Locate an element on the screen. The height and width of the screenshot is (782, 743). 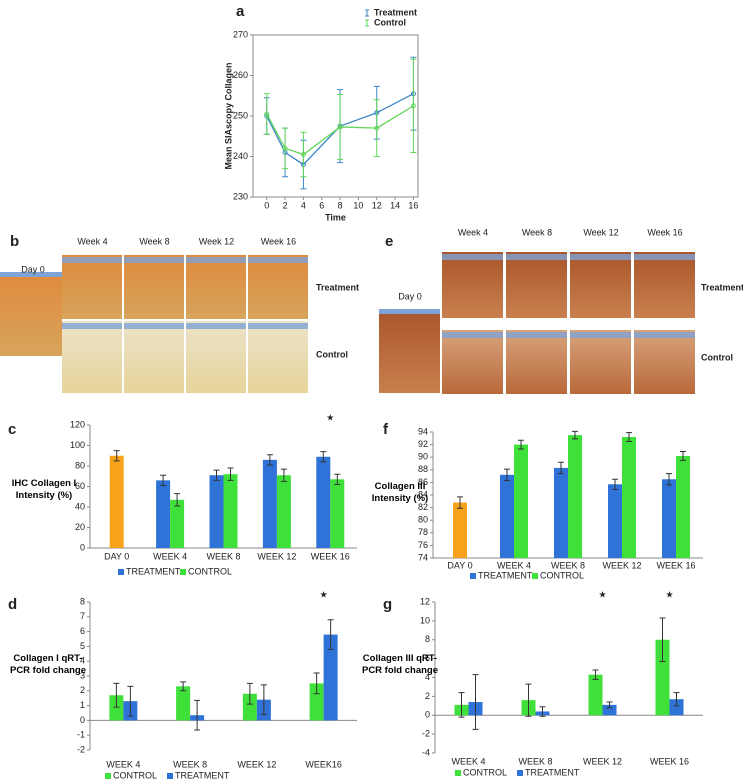
y-tick-label: 6 is located at coordinates (82, 631).